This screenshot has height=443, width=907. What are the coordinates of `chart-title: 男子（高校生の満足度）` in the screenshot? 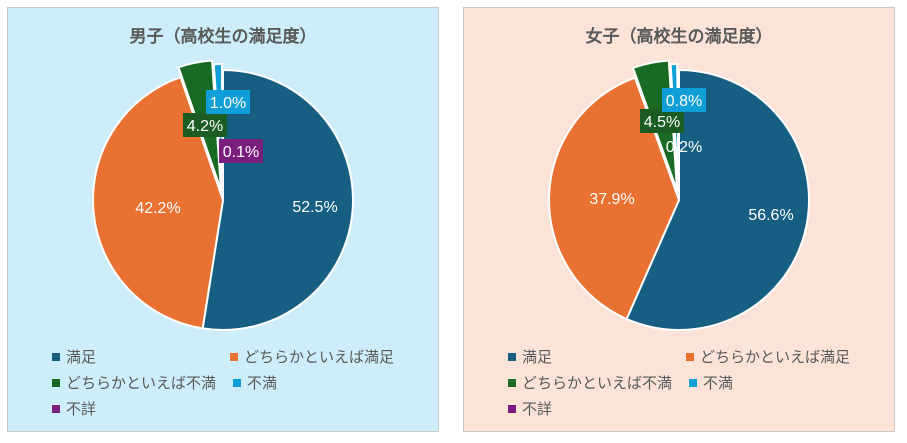 It's located at (223, 36).